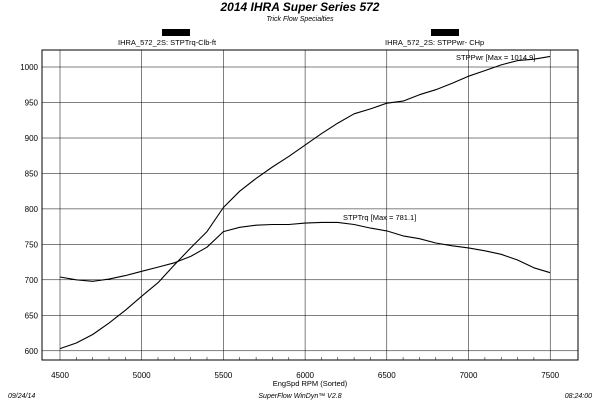  What do you see at coordinates (32, 280) in the screenshot?
I see `y-tick-label: 700` at bounding box center [32, 280].